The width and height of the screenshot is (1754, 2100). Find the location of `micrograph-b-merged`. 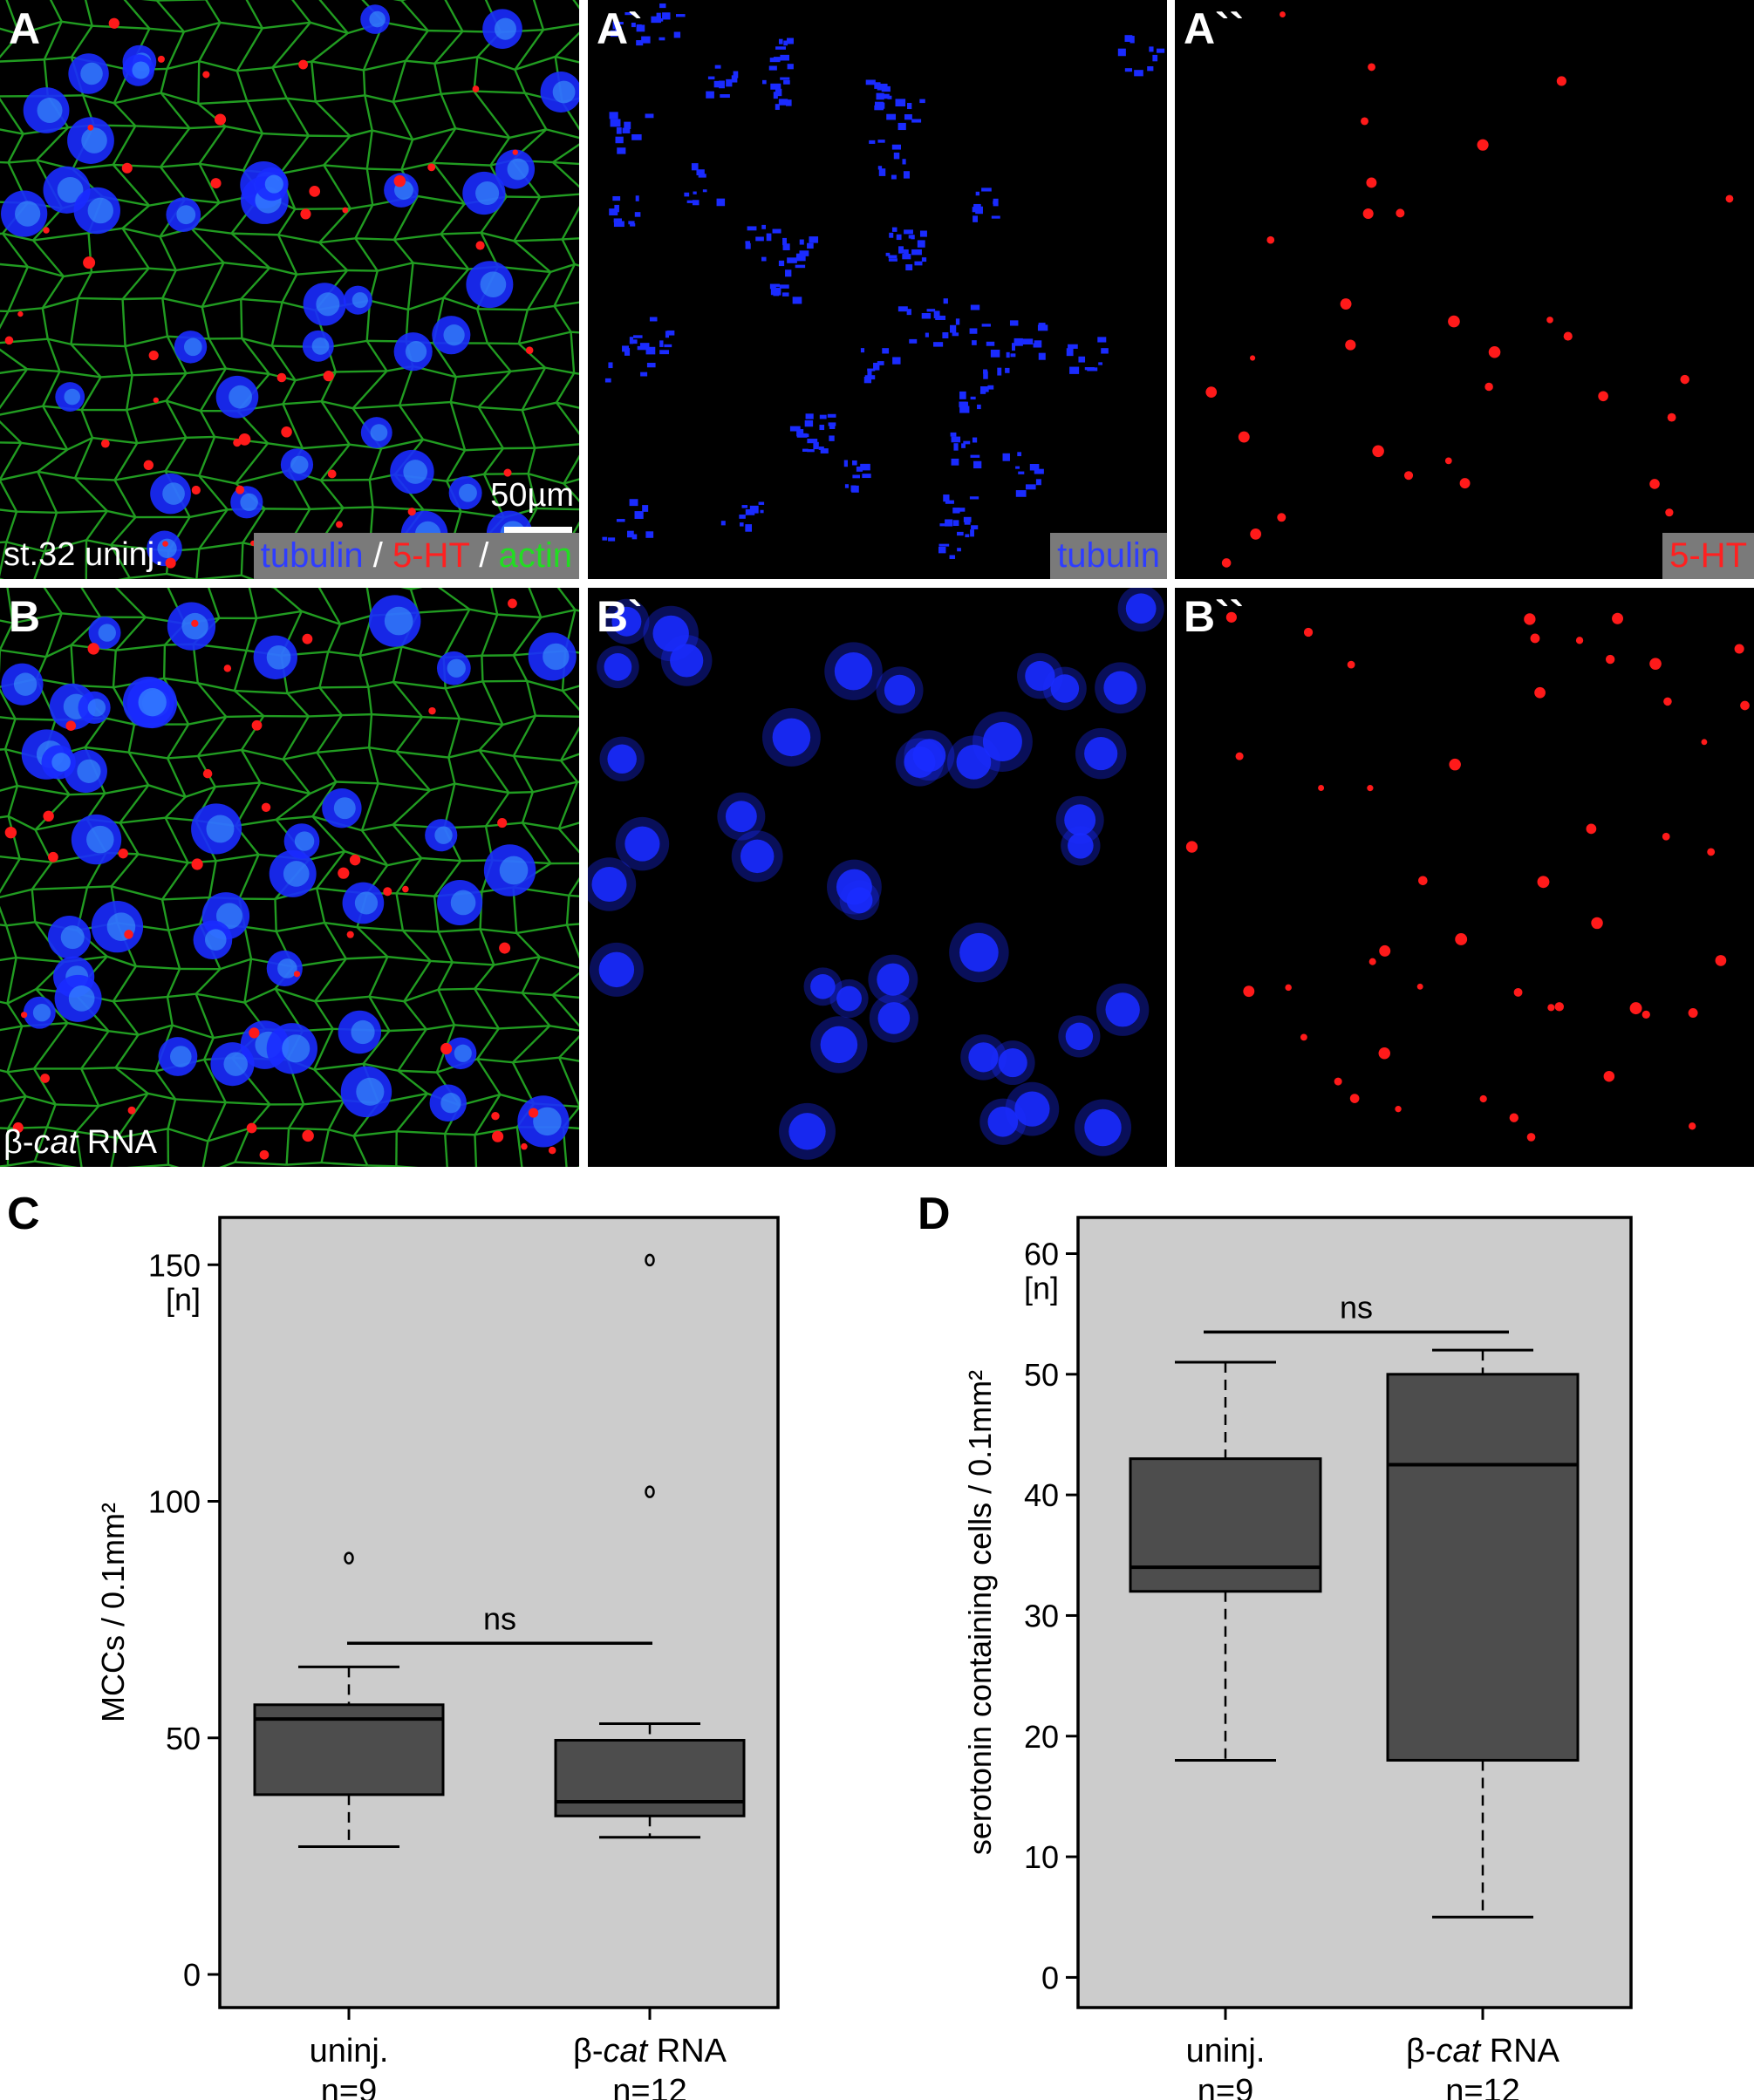

micrograph-b-merged is located at coordinates (289, 877).